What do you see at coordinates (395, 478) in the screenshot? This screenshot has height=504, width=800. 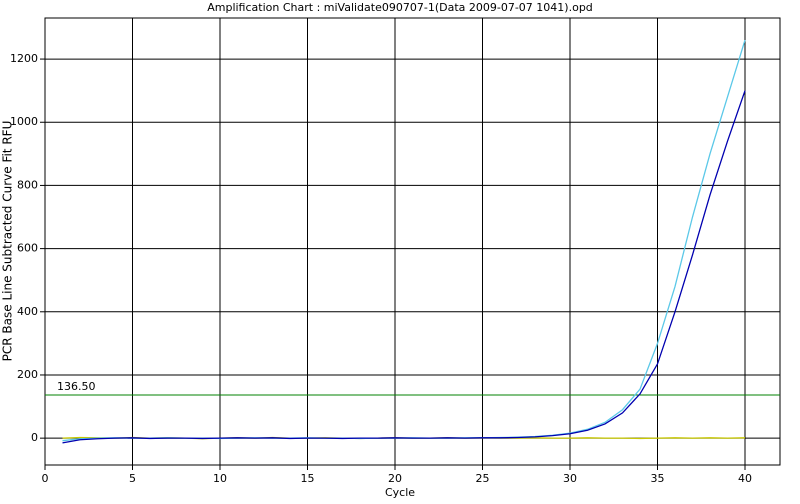 I see `x-tick-label: 20` at bounding box center [395, 478].